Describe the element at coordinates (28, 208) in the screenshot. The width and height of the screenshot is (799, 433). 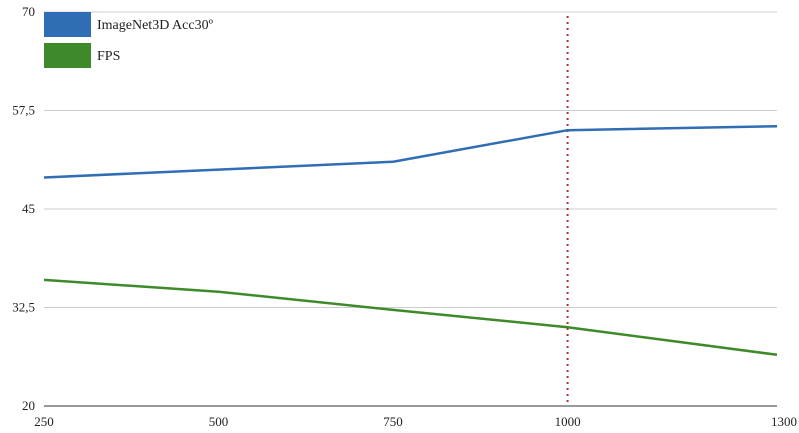
I see `y-tick-label: 45` at that location.